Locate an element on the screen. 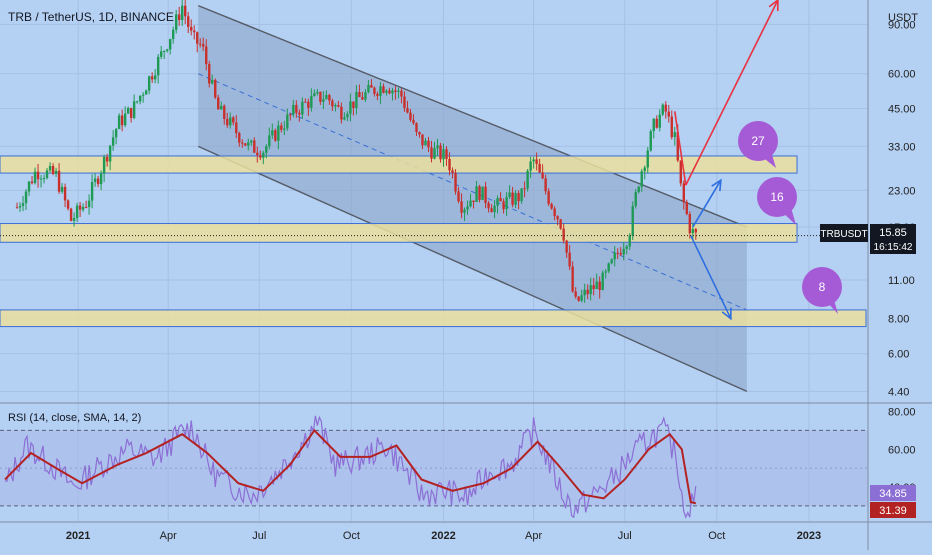 The height and width of the screenshot is (555, 932). red-projection-drop is located at coordinates (680, 148).